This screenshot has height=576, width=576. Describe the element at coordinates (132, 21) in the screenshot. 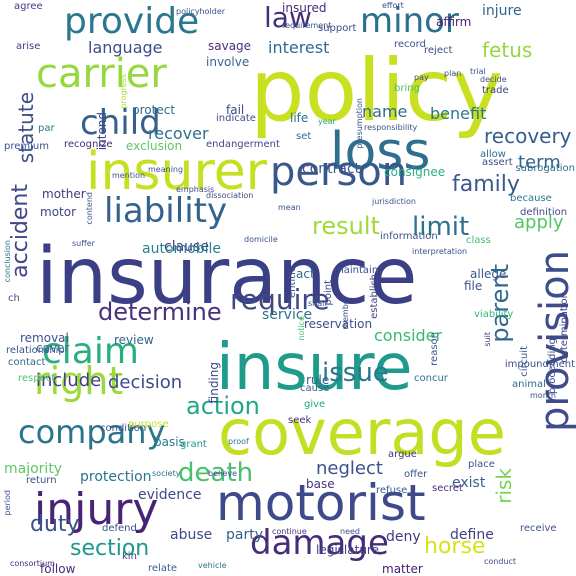

I see `word-provide: provide` at that location.